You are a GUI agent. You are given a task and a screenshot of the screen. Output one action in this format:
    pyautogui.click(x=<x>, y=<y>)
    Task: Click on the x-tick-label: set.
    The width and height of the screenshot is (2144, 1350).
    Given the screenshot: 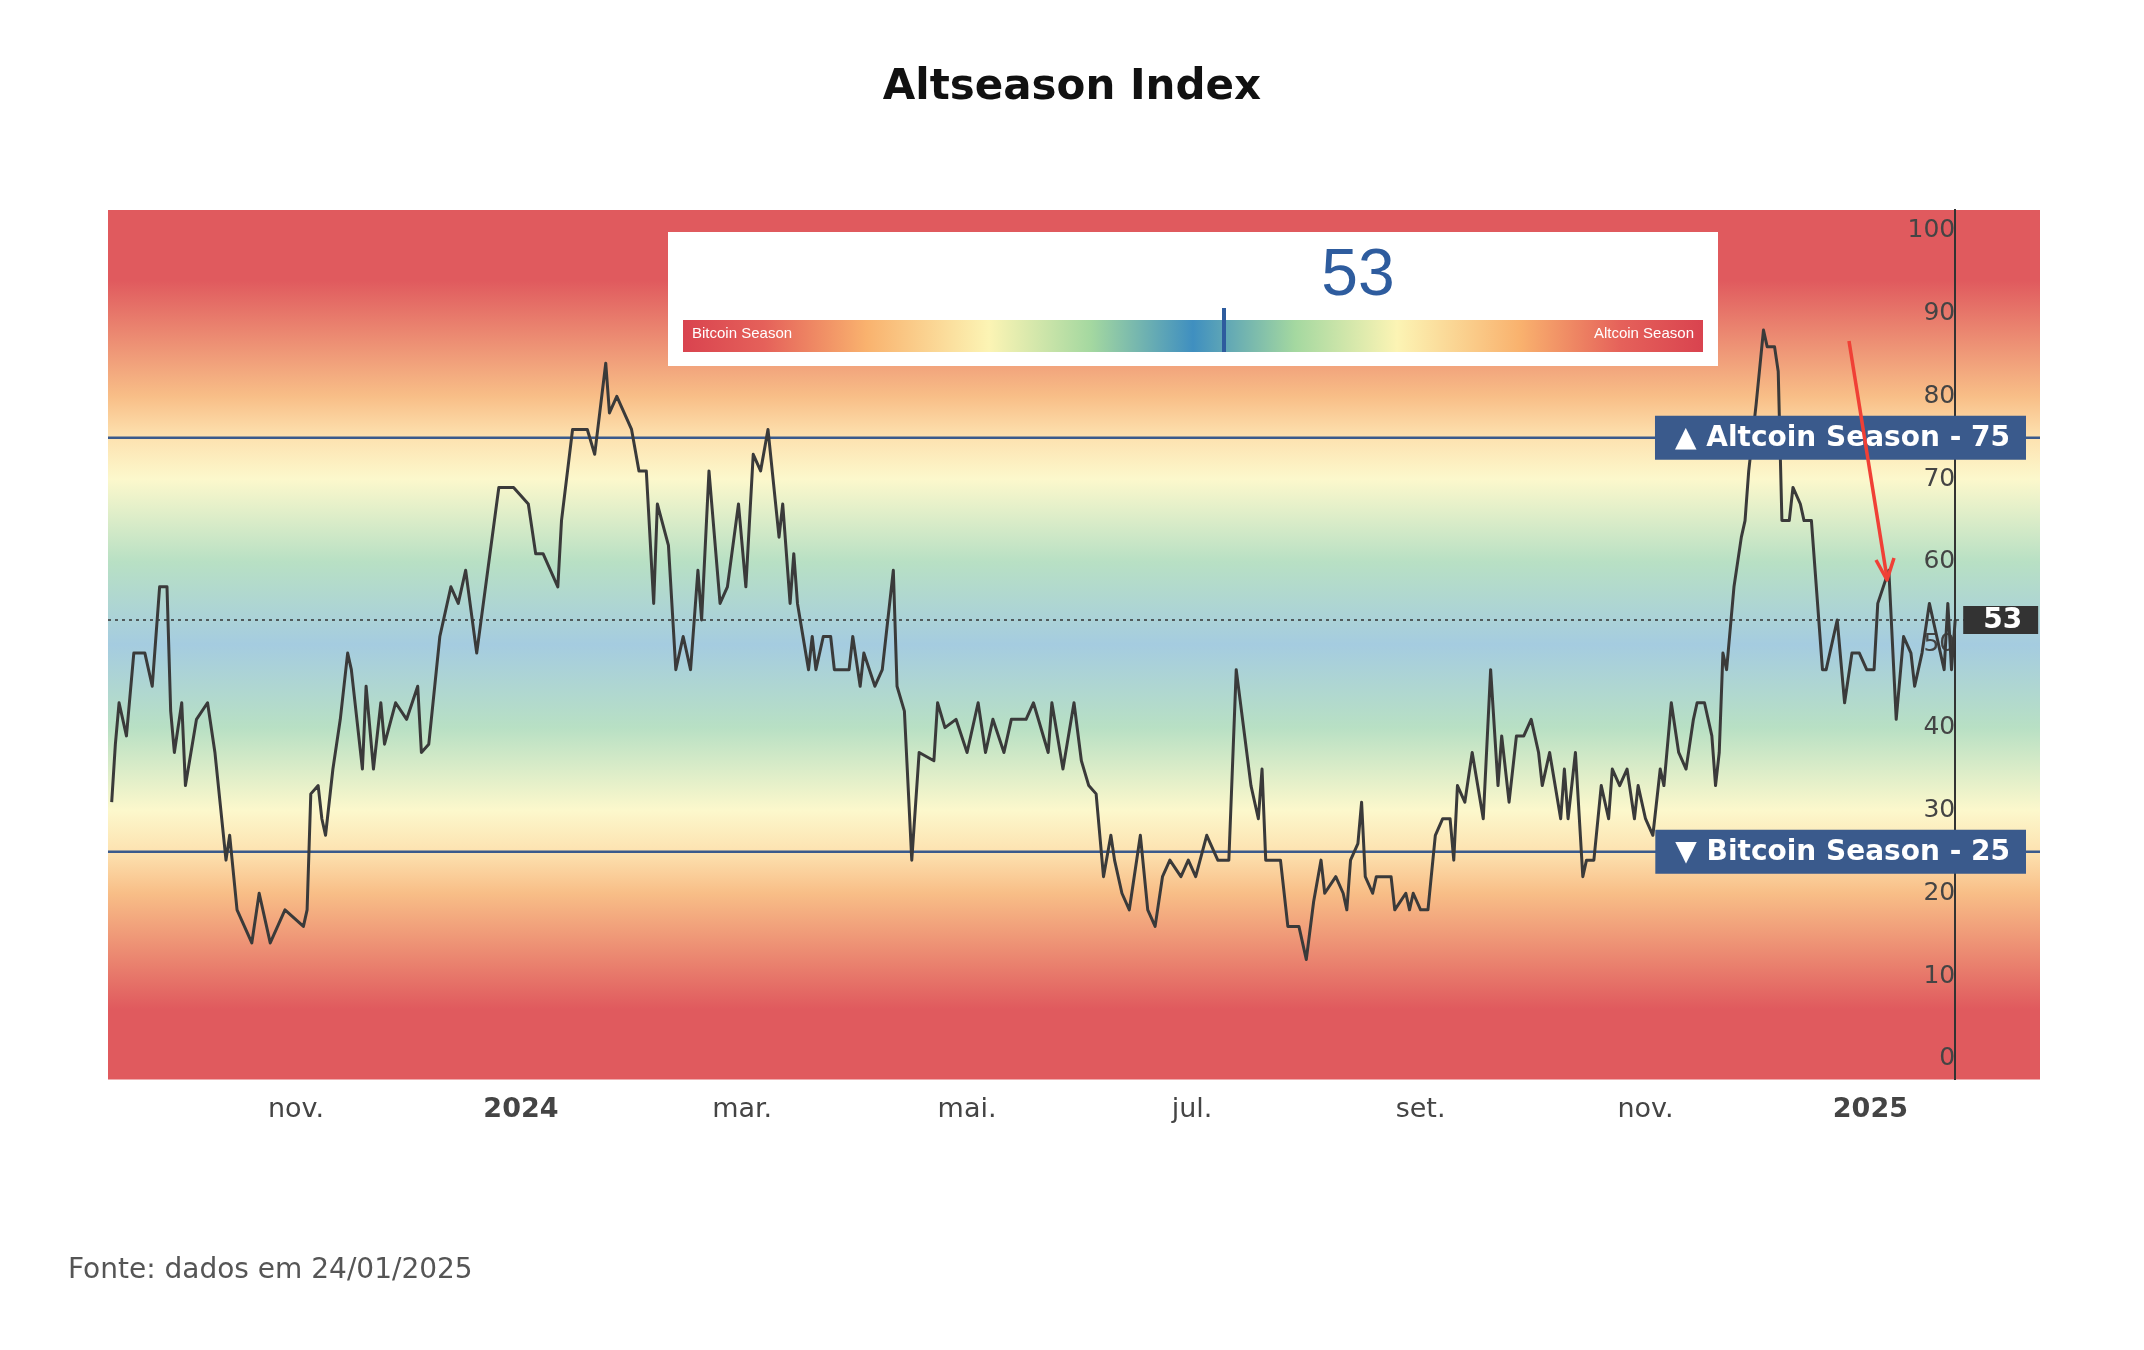 What is the action you would take?
    pyautogui.click(x=1420, y=1107)
    